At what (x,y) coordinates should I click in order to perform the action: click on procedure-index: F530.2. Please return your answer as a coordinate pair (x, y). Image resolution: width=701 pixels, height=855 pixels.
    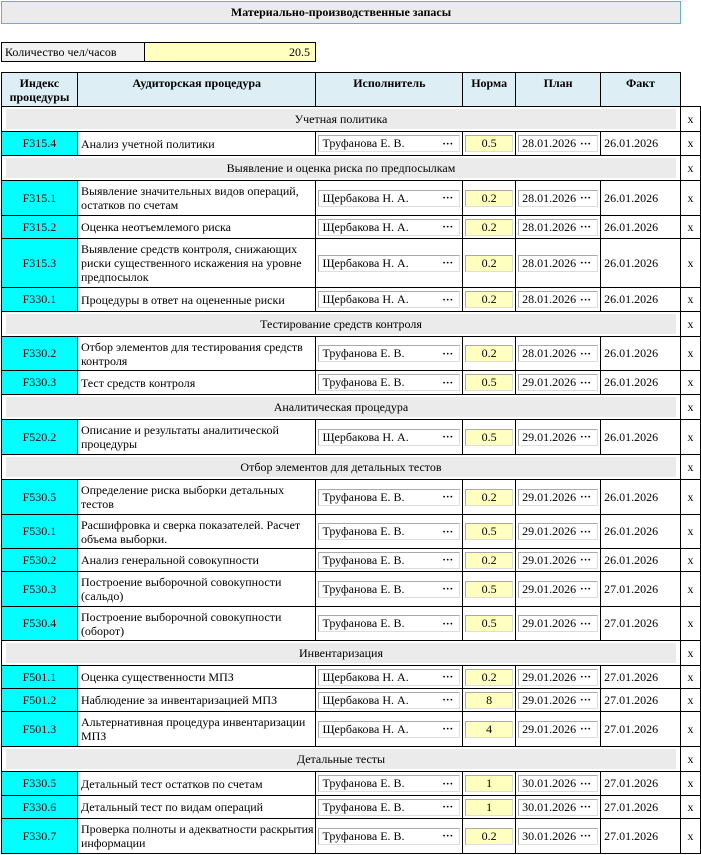
    Looking at the image, I should click on (39, 560).